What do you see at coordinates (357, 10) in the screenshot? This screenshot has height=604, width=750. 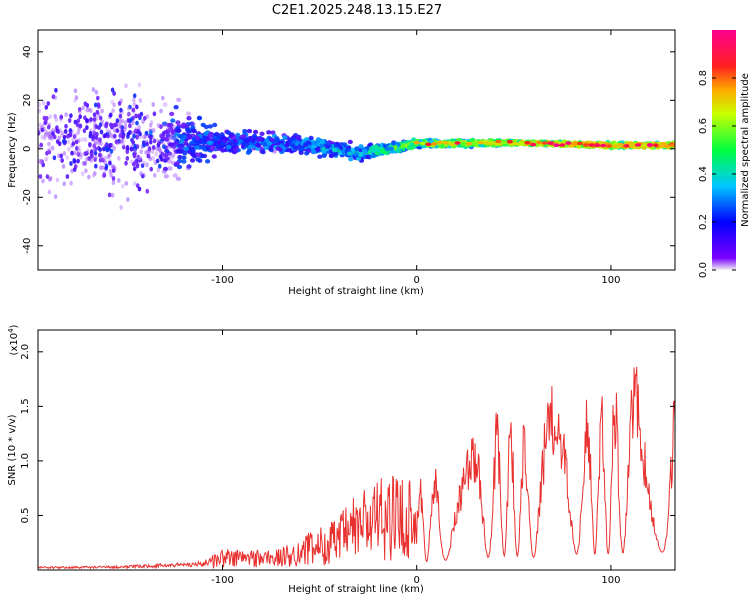 I see `chart-title: C2E1.2025.248.13.15.E27` at bounding box center [357, 10].